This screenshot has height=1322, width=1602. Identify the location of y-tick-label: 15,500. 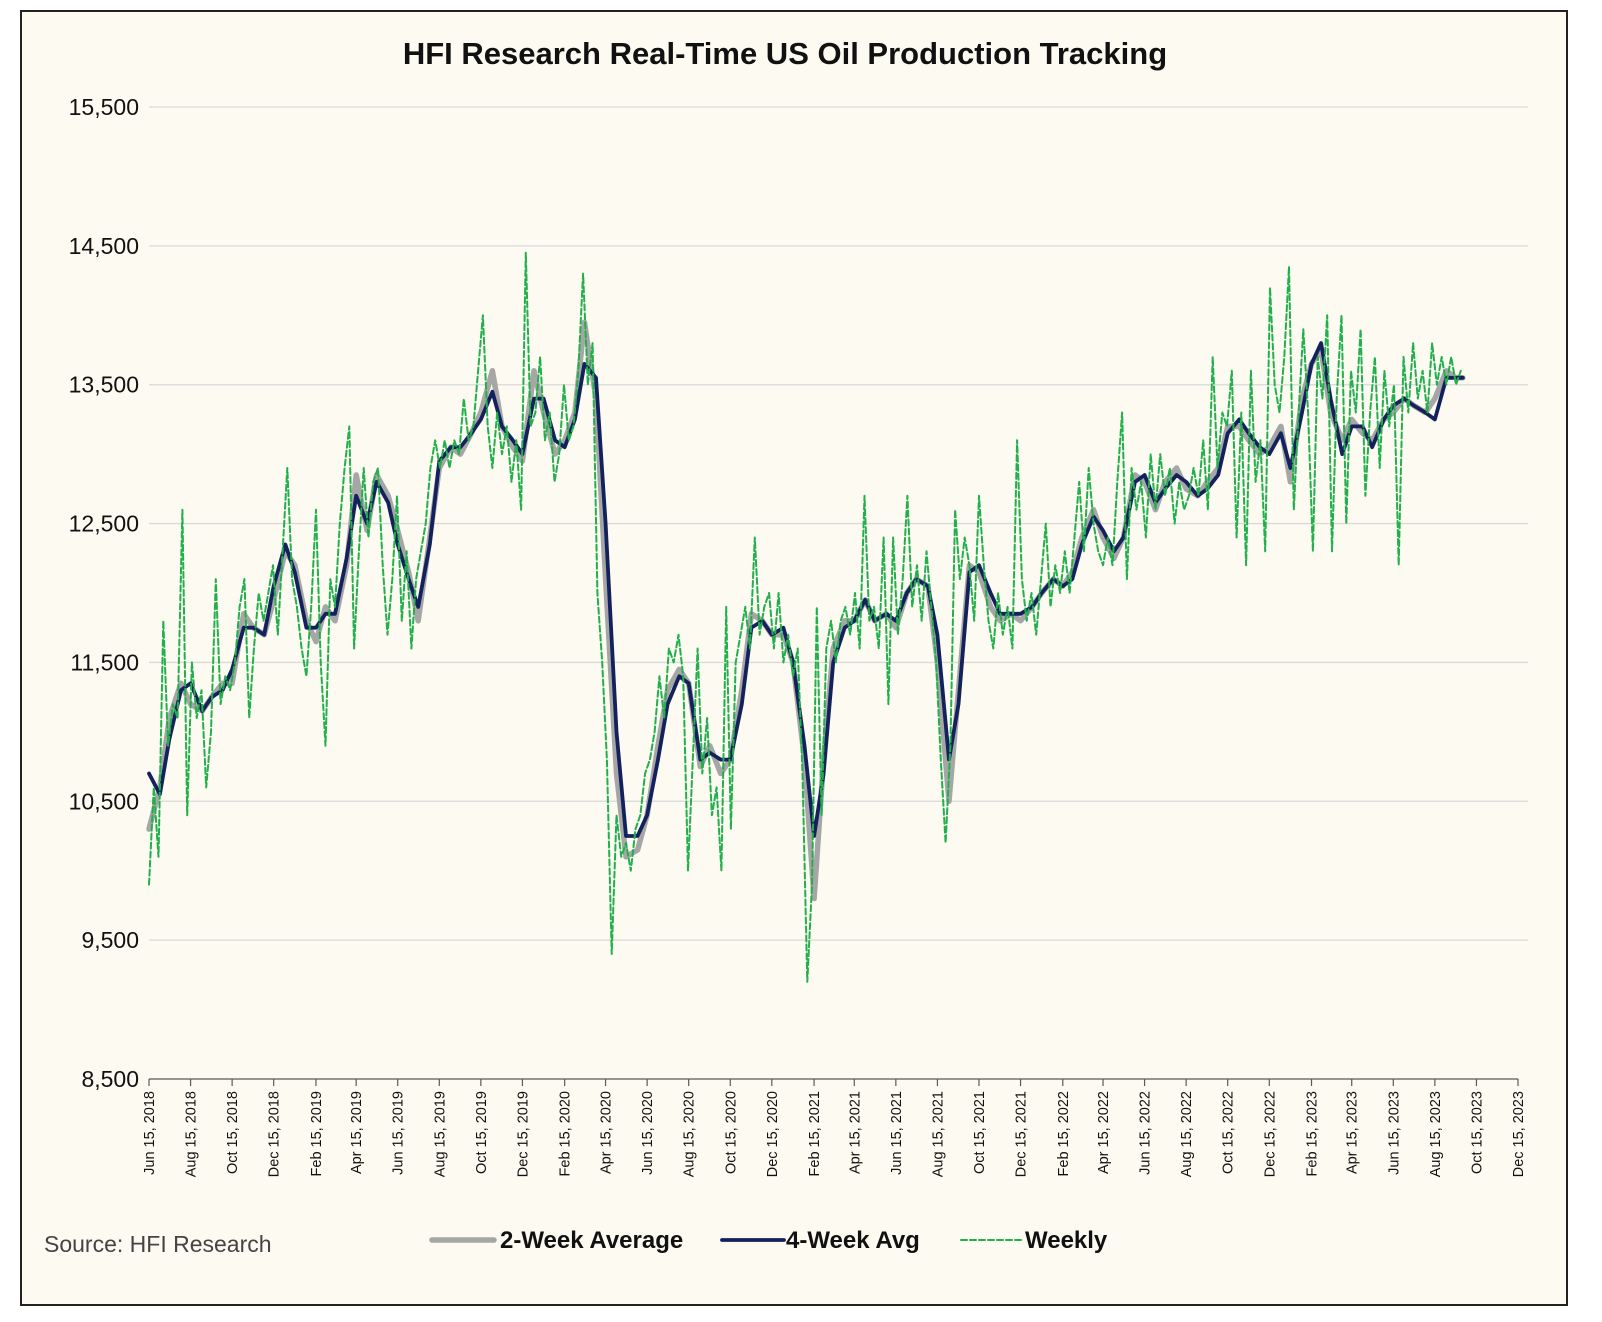
(104, 107).